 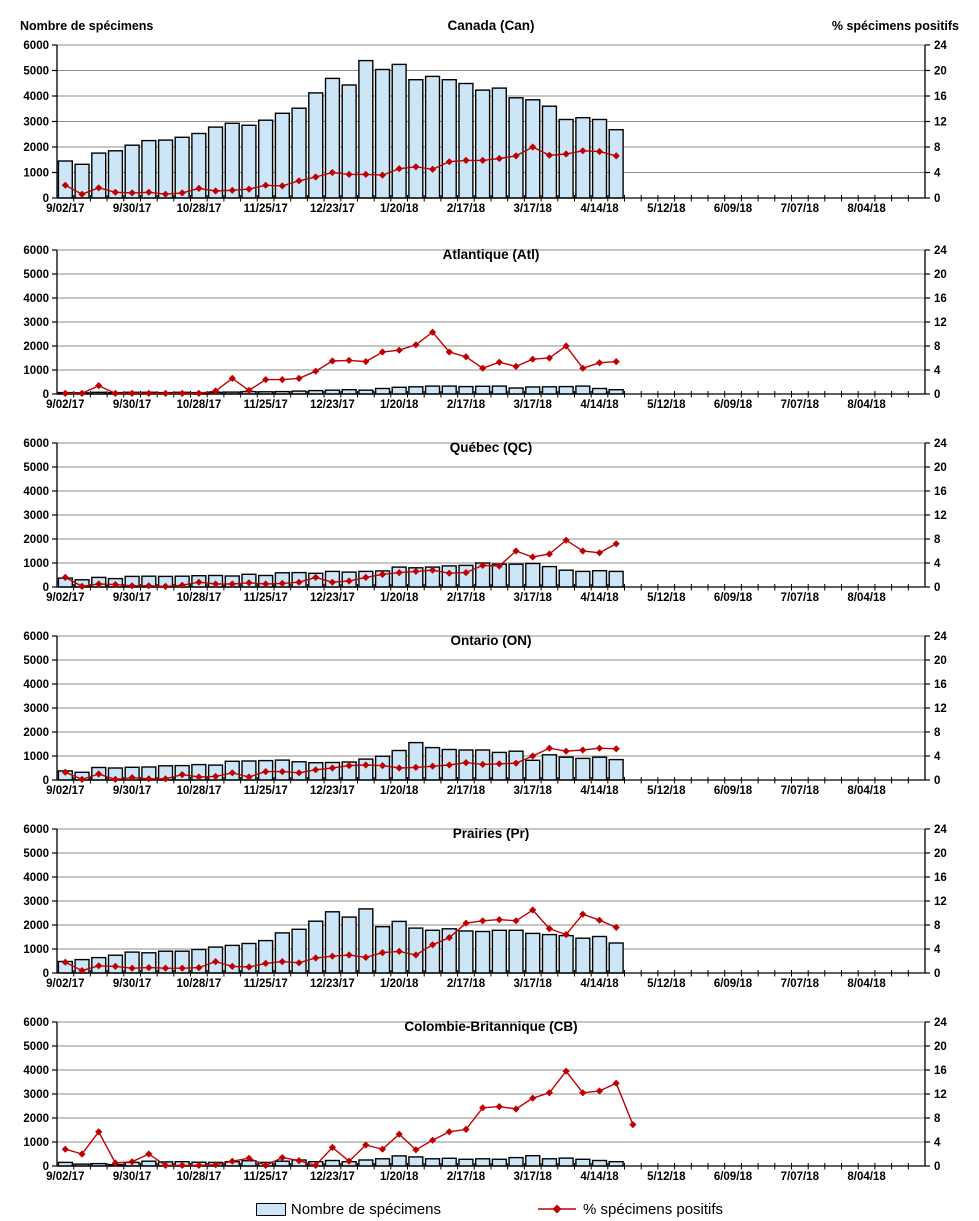 What do you see at coordinates (940, 444) in the screenshot?
I see `svg-text: 24` at bounding box center [940, 444].